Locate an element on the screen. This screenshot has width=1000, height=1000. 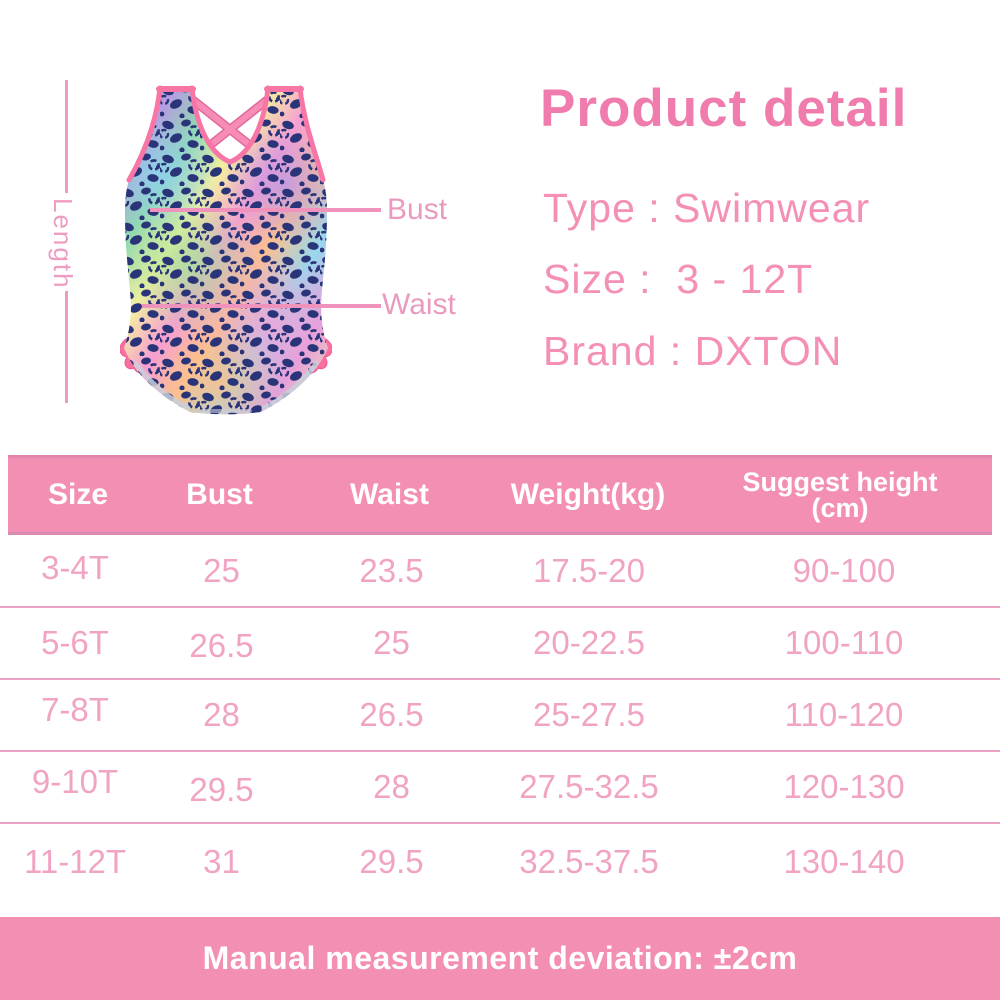
cell-bust: 31 is located at coordinates (221, 861).